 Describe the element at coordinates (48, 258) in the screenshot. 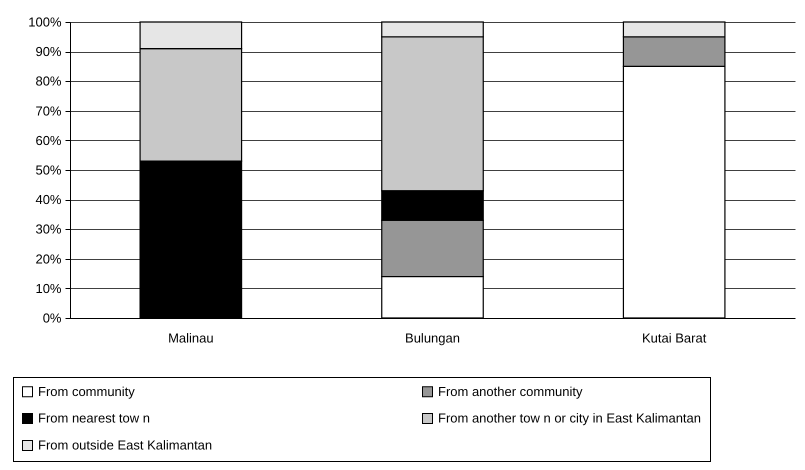

I see `y-tick-label: 20%` at that location.